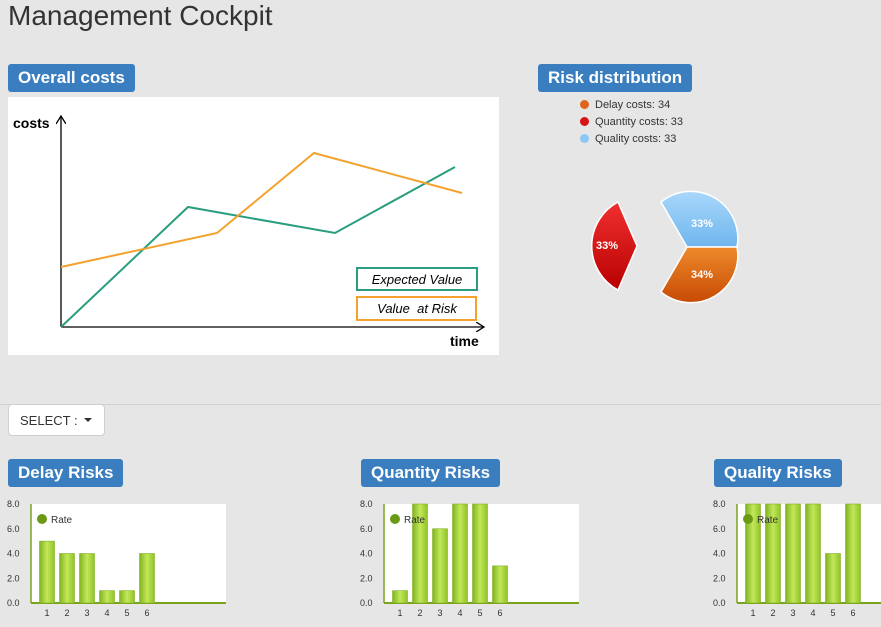 Image resolution: width=881 pixels, height=627 pixels. What do you see at coordinates (116, 558) in the screenshot?
I see `delay-risks-chart: 8.0 6.0 4.0 2.0 0.0 1 2 3 4 5 6 Rate` at bounding box center [116, 558].